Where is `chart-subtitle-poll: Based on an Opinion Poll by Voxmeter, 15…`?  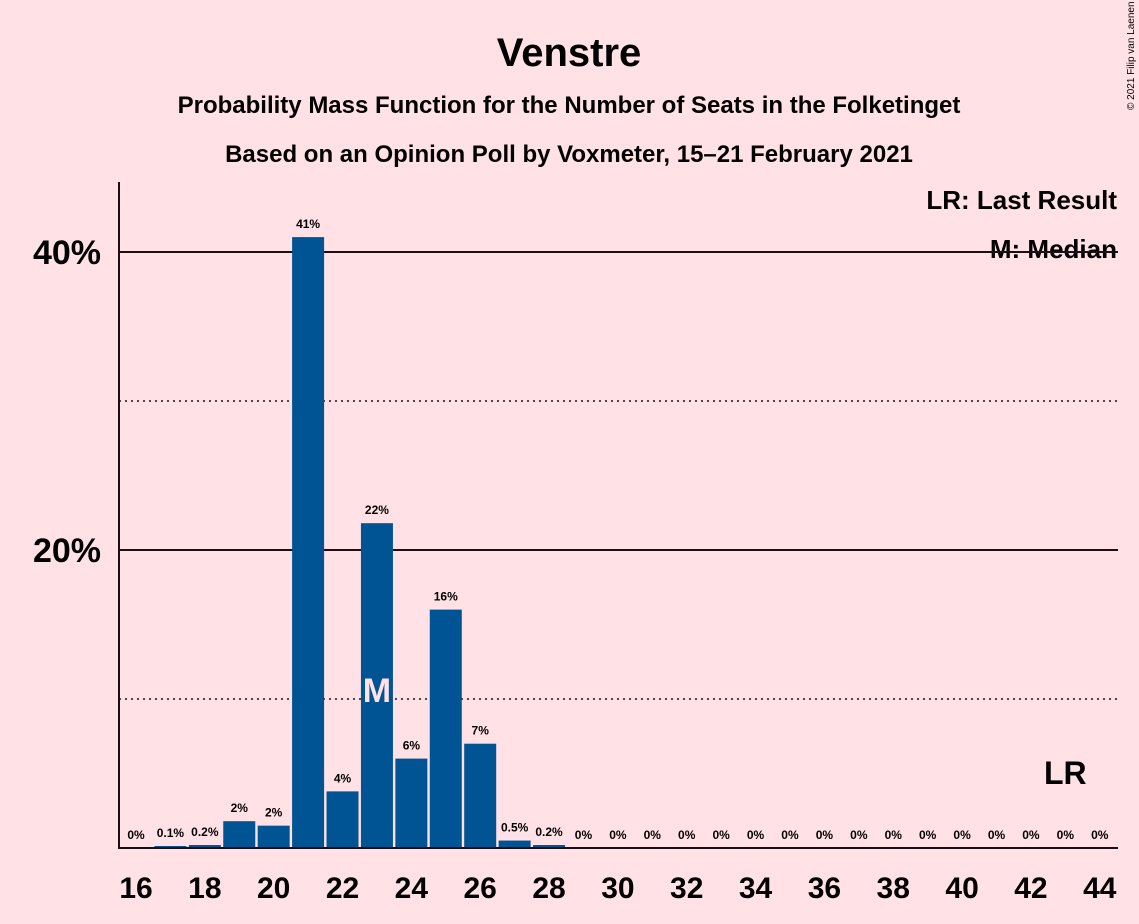 chart-subtitle-poll: Based on an Opinion Poll by Voxmeter, 15… is located at coordinates (569, 154).